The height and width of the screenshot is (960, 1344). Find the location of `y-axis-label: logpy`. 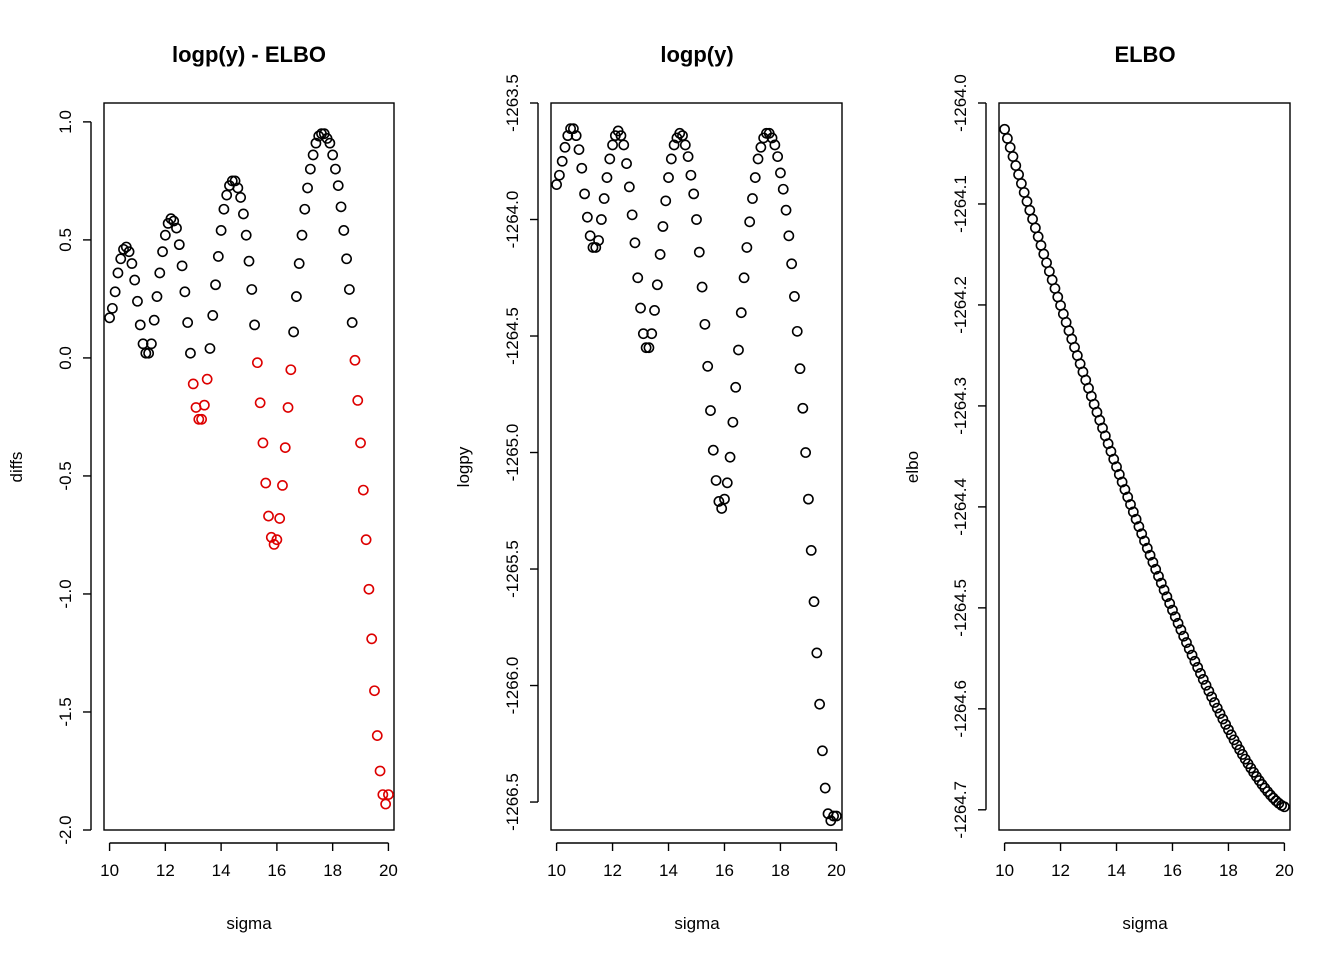

y-axis-label: logpy is located at coordinates (463, 466).